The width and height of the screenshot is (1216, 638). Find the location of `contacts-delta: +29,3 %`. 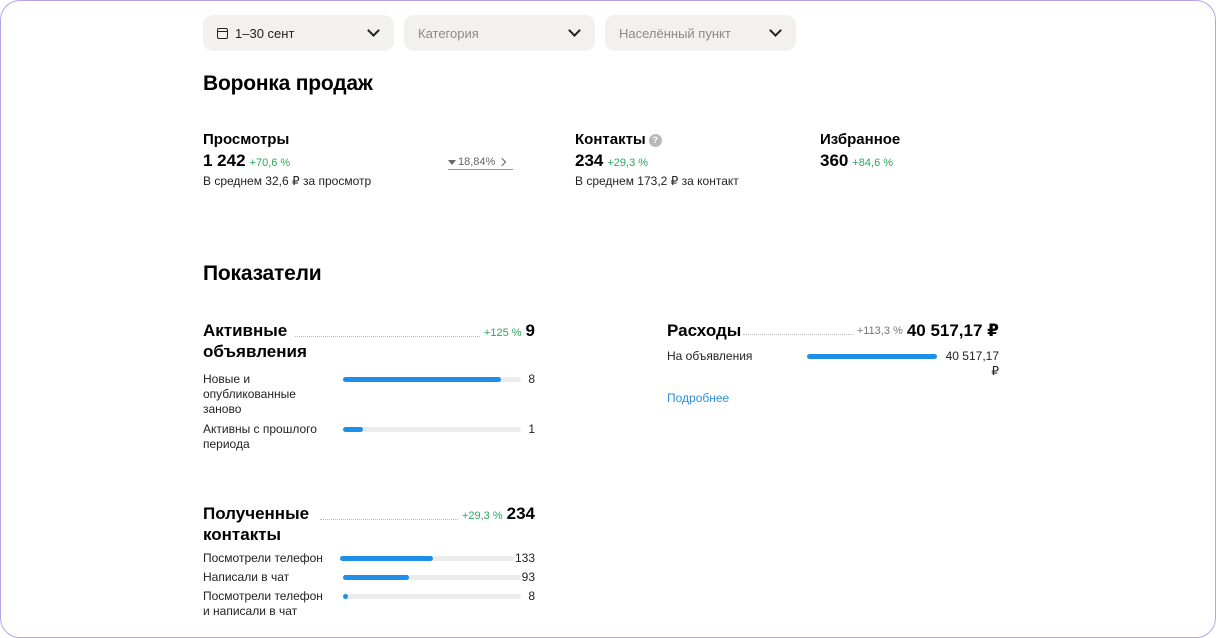

contacts-delta: +29,3 % is located at coordinates (628, 163).